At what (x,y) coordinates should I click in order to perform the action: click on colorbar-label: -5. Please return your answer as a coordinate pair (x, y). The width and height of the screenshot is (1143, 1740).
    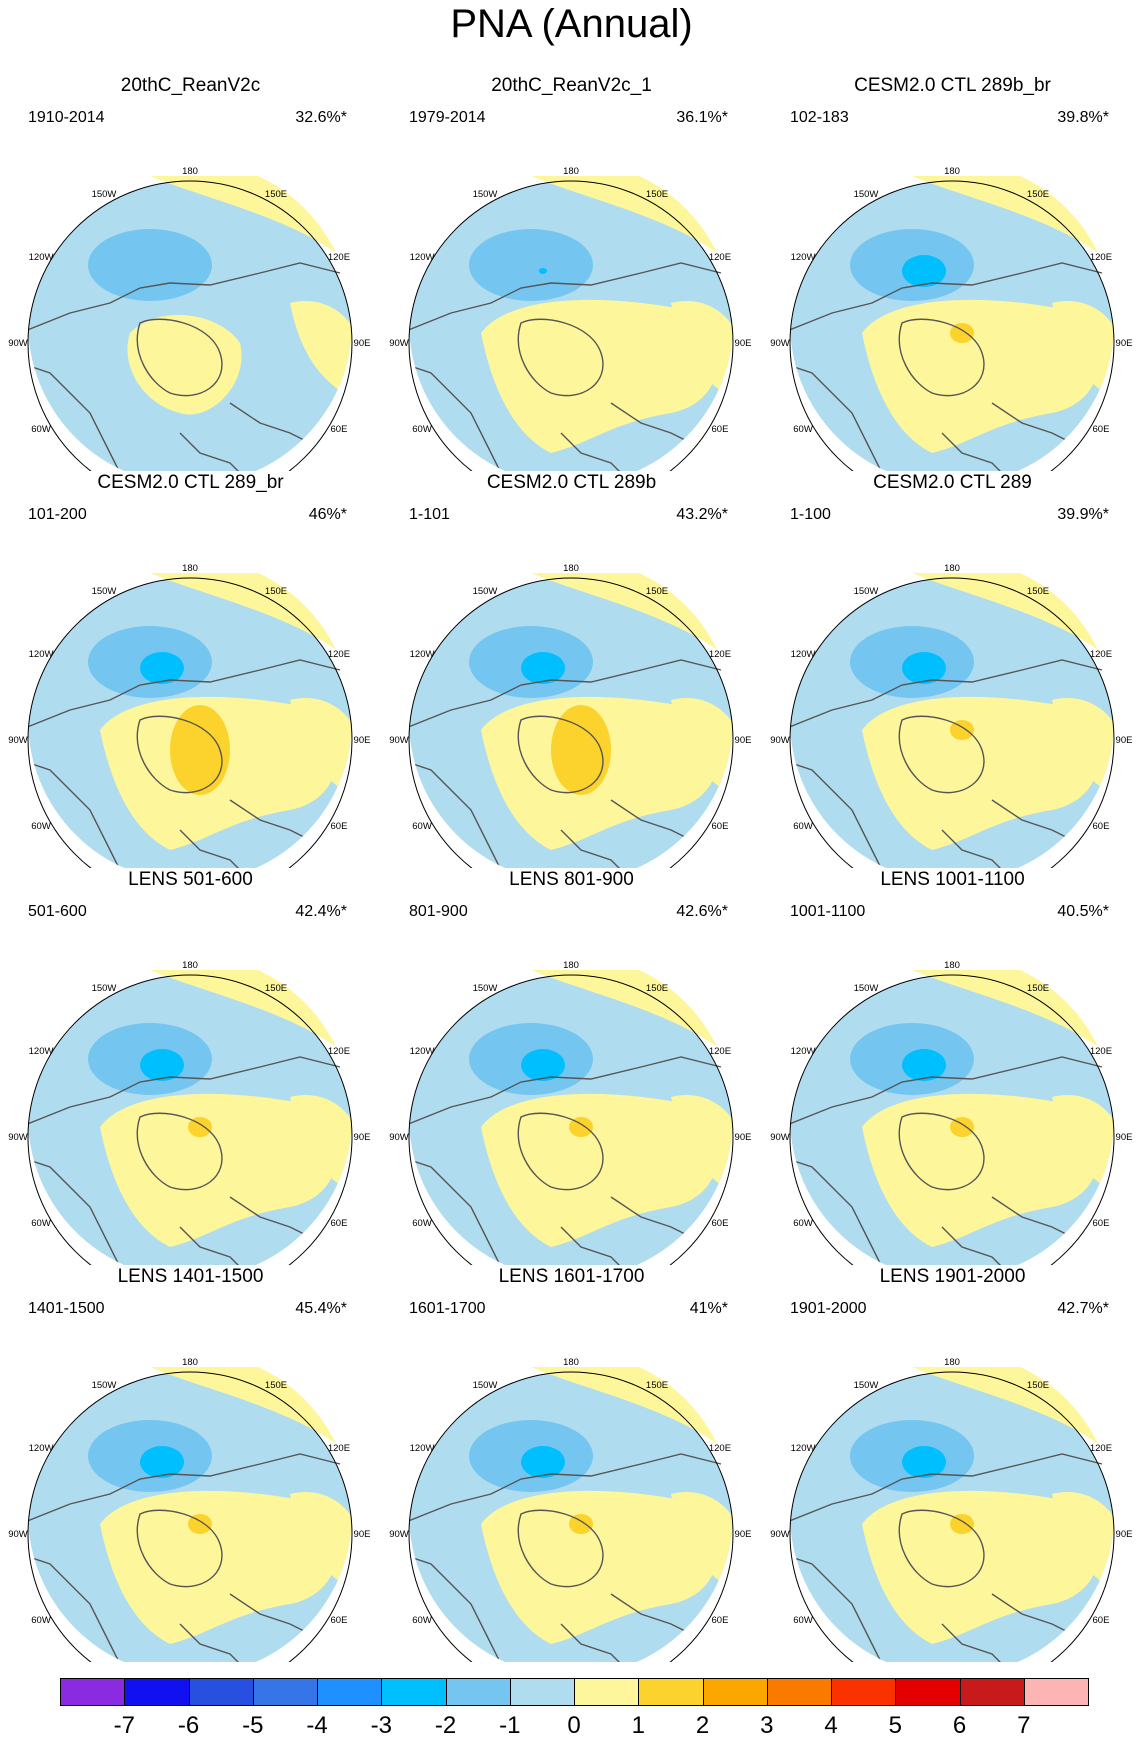
    Looking at the image, I should click on (253, 1725).